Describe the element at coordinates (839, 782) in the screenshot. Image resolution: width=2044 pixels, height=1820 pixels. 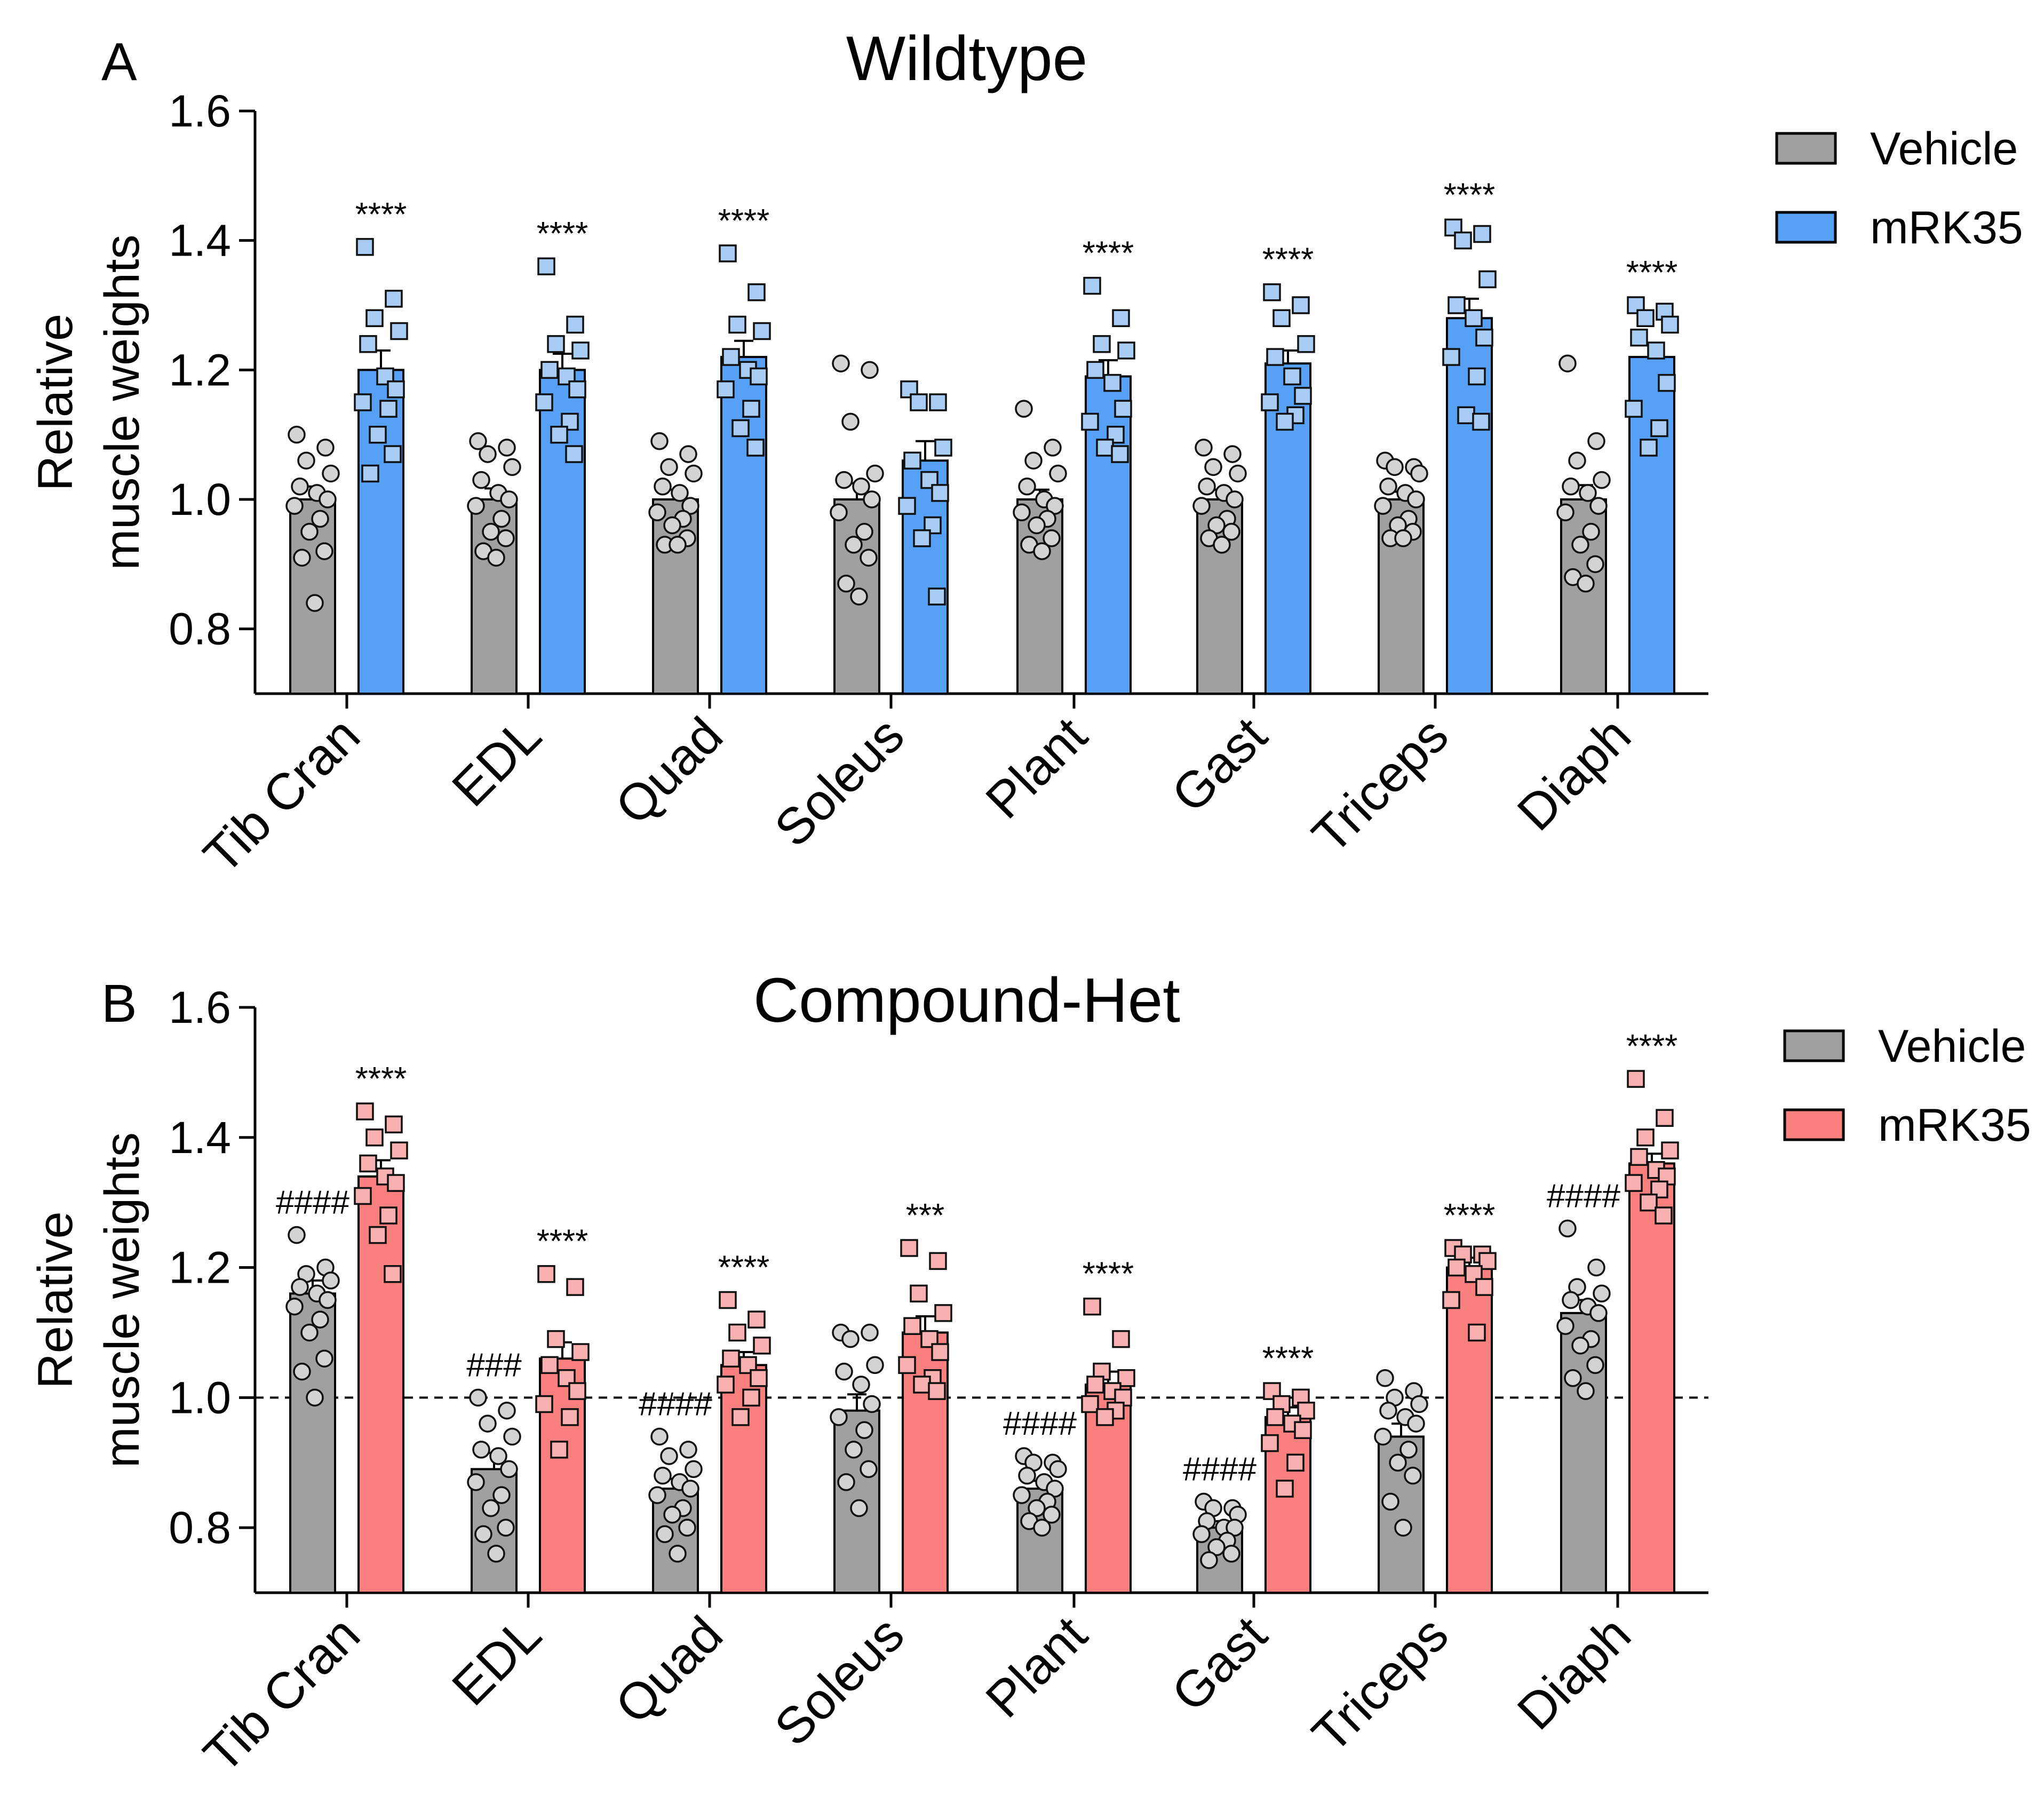
I see `x-tick-label: Soleus` at that location.